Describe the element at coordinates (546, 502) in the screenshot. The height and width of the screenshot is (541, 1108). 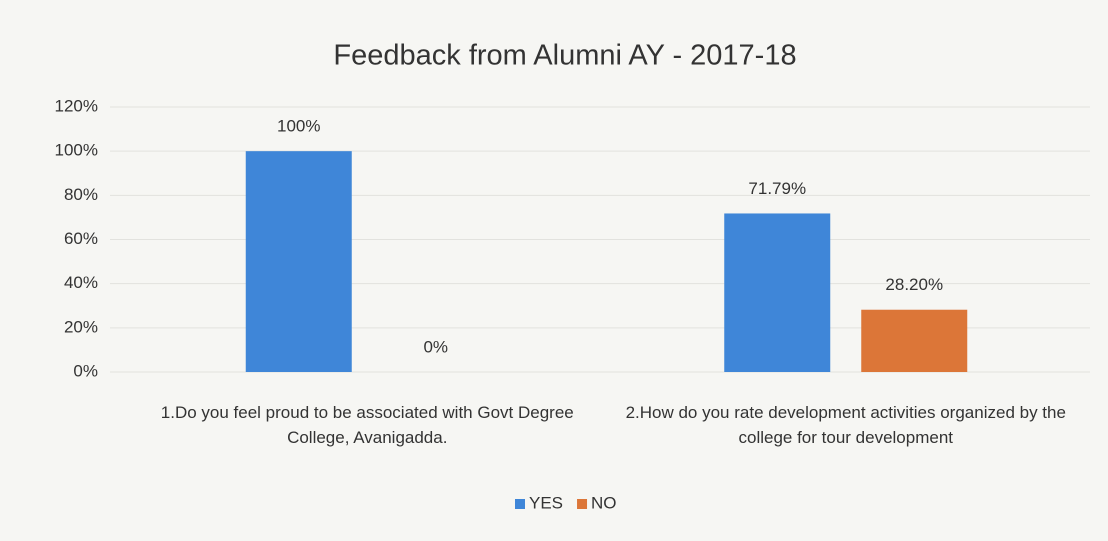
I see `legend-label: YES` at that location.